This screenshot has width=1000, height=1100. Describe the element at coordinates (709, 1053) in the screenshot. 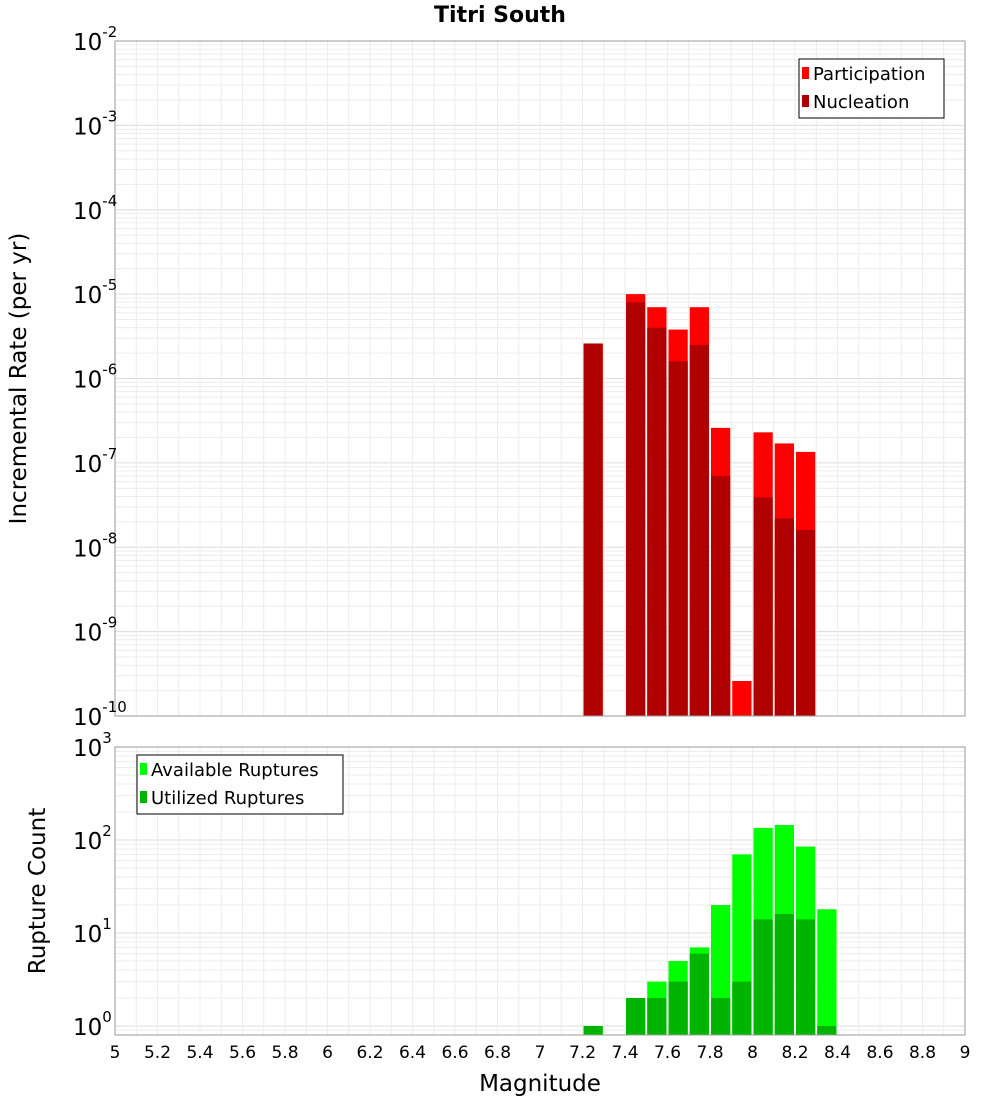

I see `x-tick-label: 7.8` at that location.